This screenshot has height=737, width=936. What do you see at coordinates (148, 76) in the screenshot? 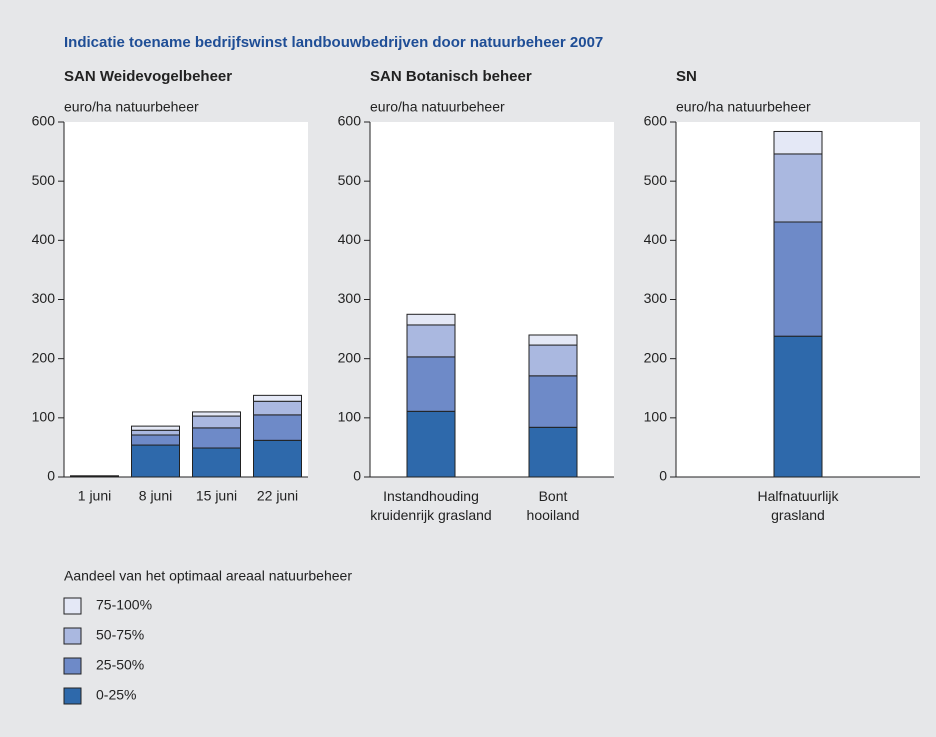
I see `panel-title: SAN Weidevogelbeheer` at bounding box center [148, 76].